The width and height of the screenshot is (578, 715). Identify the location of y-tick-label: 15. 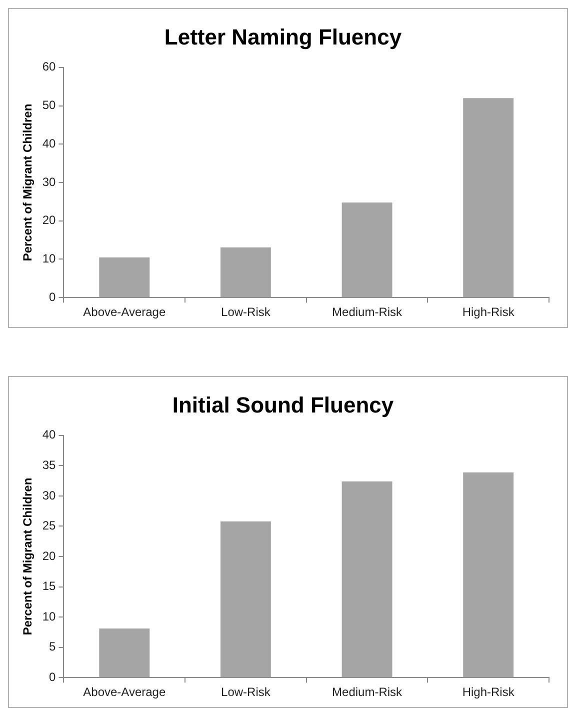
(49, 586).